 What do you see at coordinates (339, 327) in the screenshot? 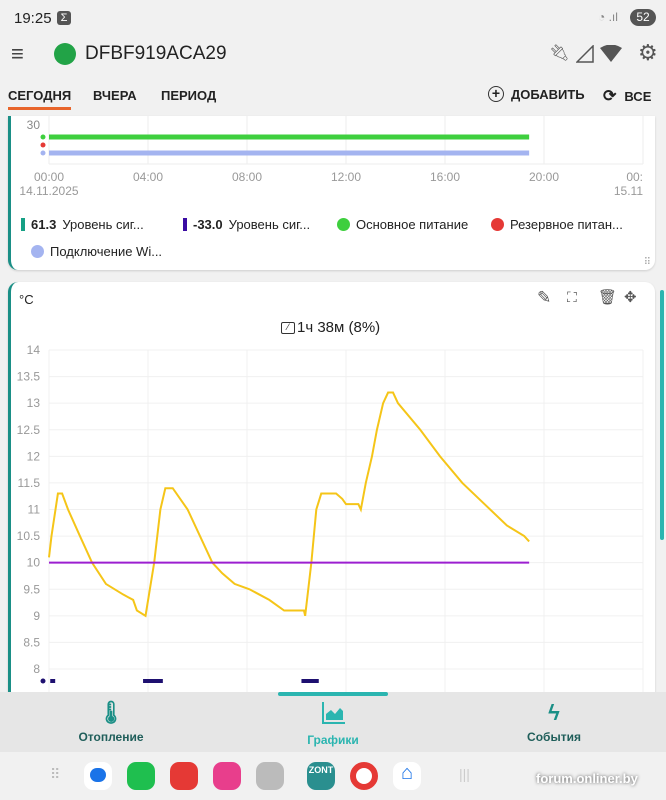
I see `duty-cycle-text: 1ч 38м (8%)` at bounding box center [339, 327].